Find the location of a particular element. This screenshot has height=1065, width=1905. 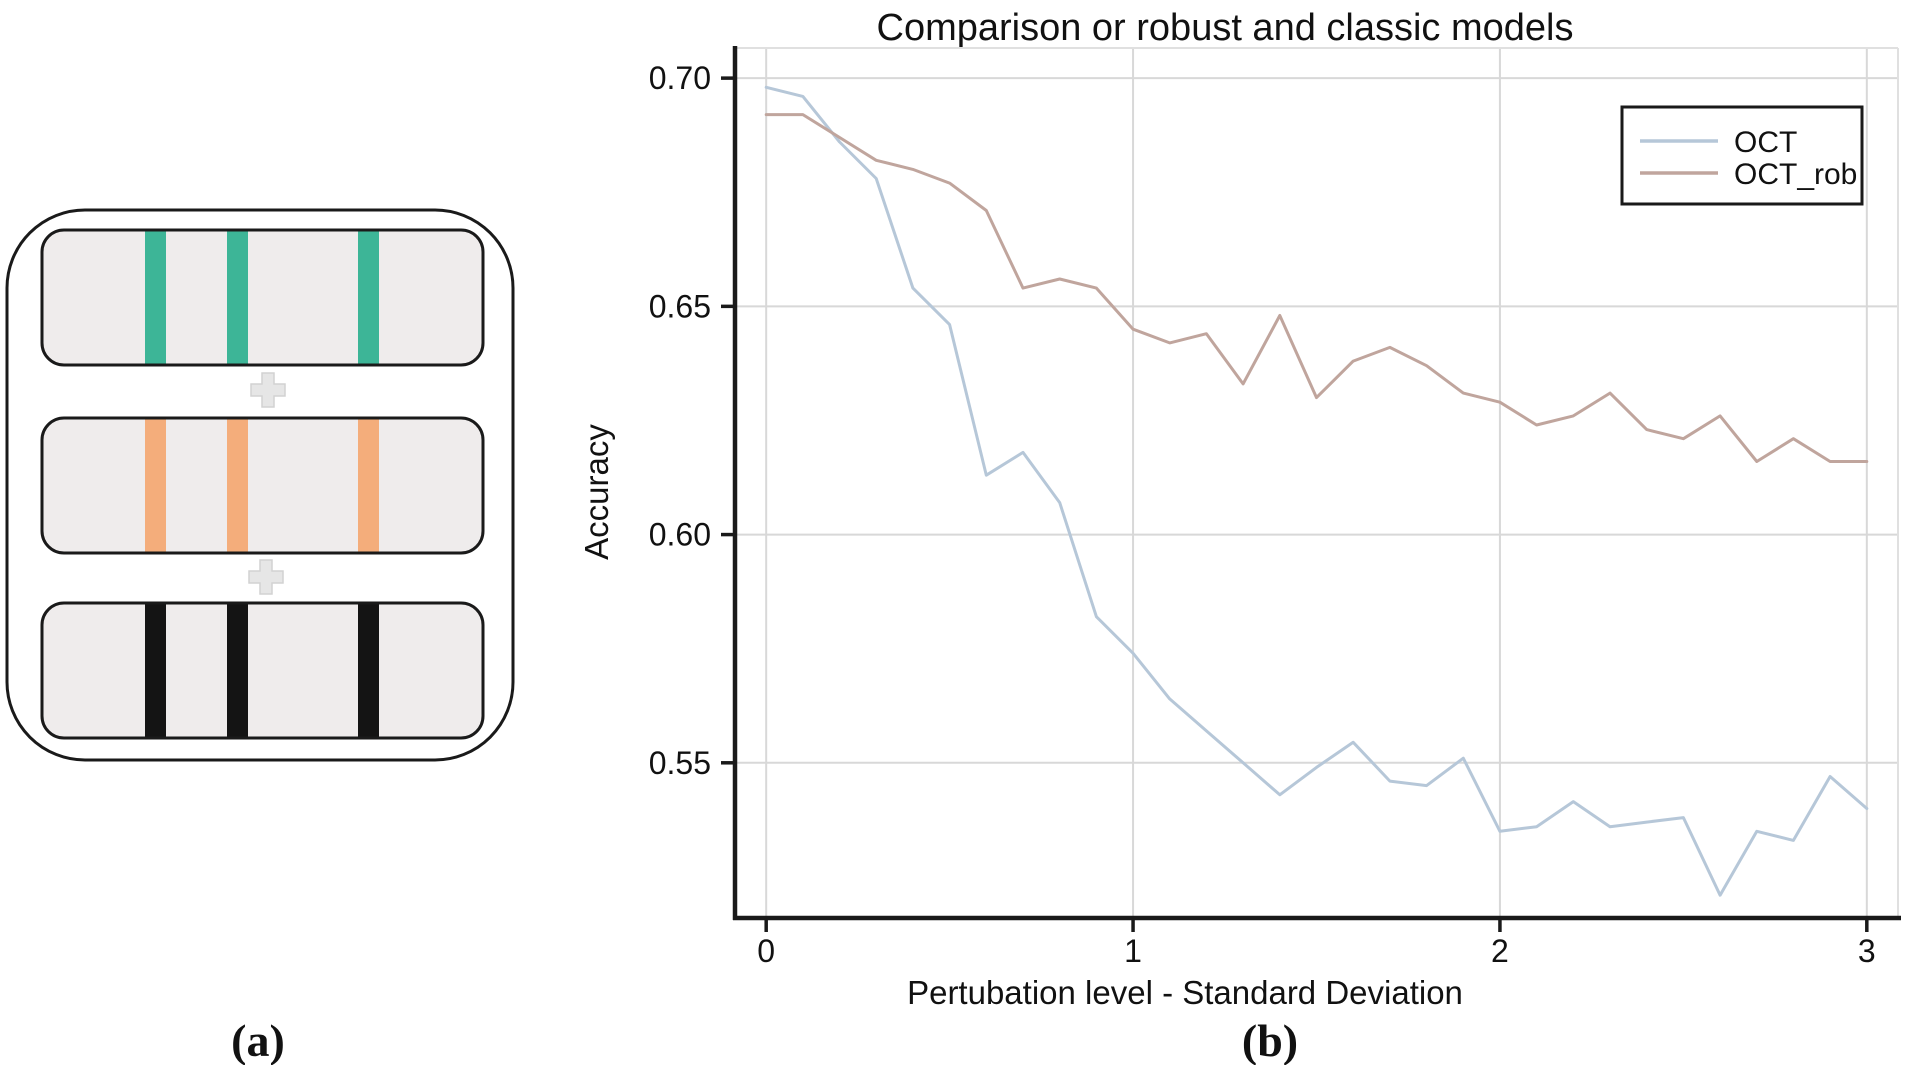

x-axis-label: Pertubation level - Standard Deviation is located at coordinates (1185, 992).